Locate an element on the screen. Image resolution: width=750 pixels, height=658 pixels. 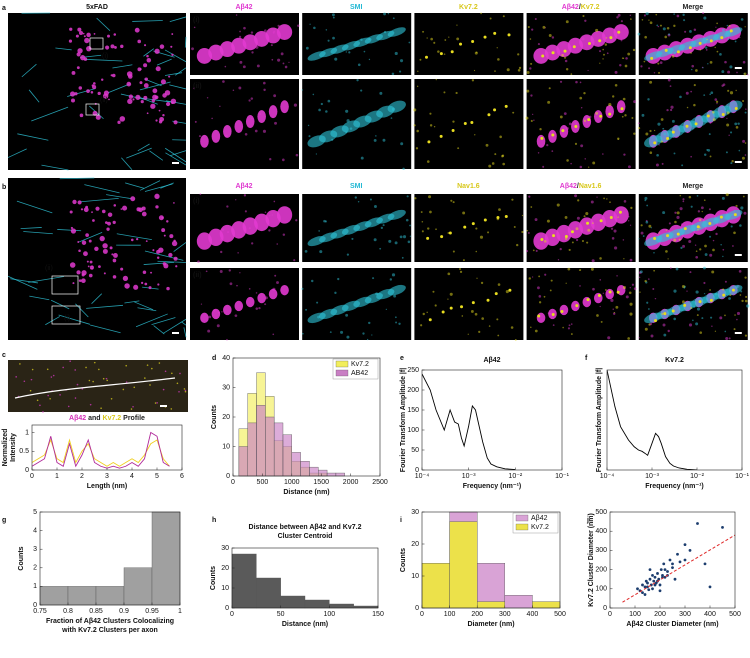
scatter-point is located at coordinates (642, 593).